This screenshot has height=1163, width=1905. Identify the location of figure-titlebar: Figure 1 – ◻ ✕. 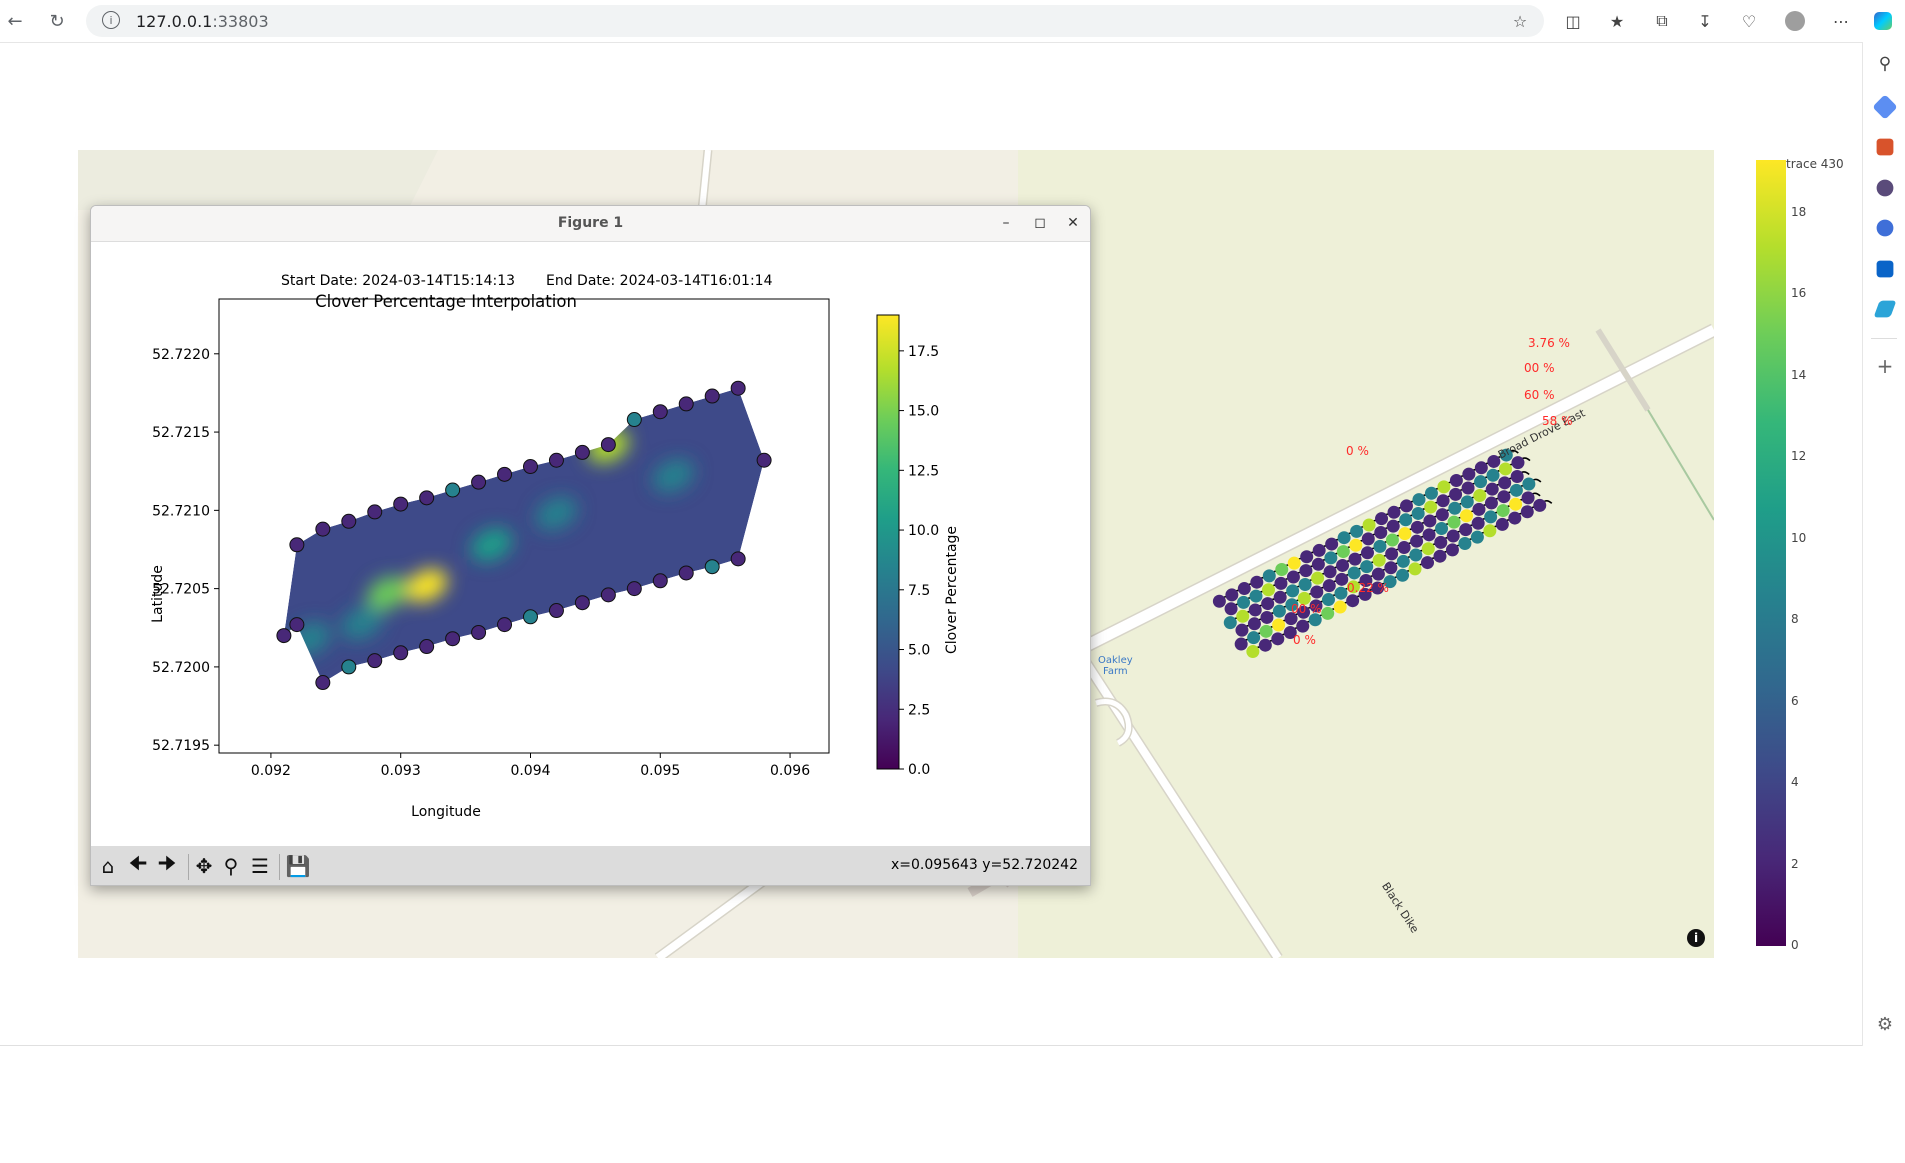
(590, 224).